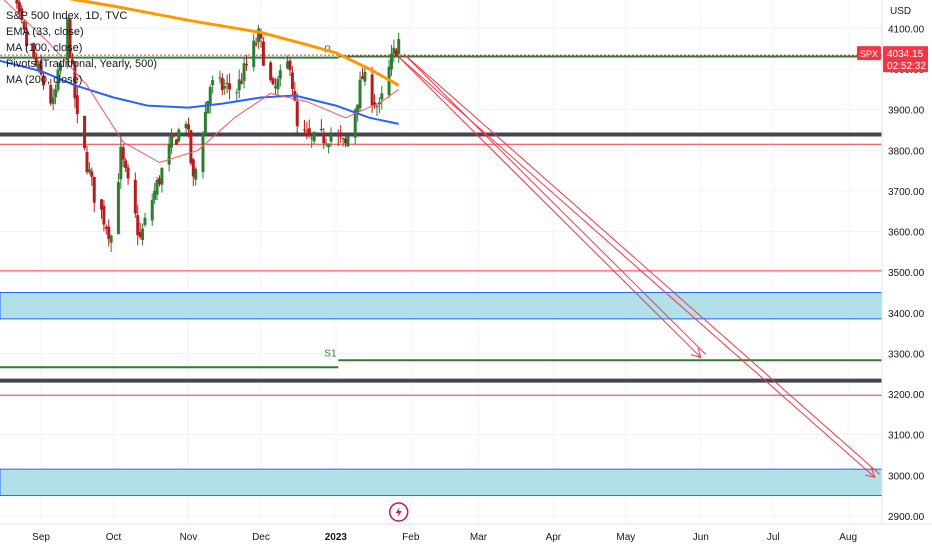  What do you see at coordinates (441, 305) in the screenshot?
I see `support-zone` at bounding box center [441, 305].